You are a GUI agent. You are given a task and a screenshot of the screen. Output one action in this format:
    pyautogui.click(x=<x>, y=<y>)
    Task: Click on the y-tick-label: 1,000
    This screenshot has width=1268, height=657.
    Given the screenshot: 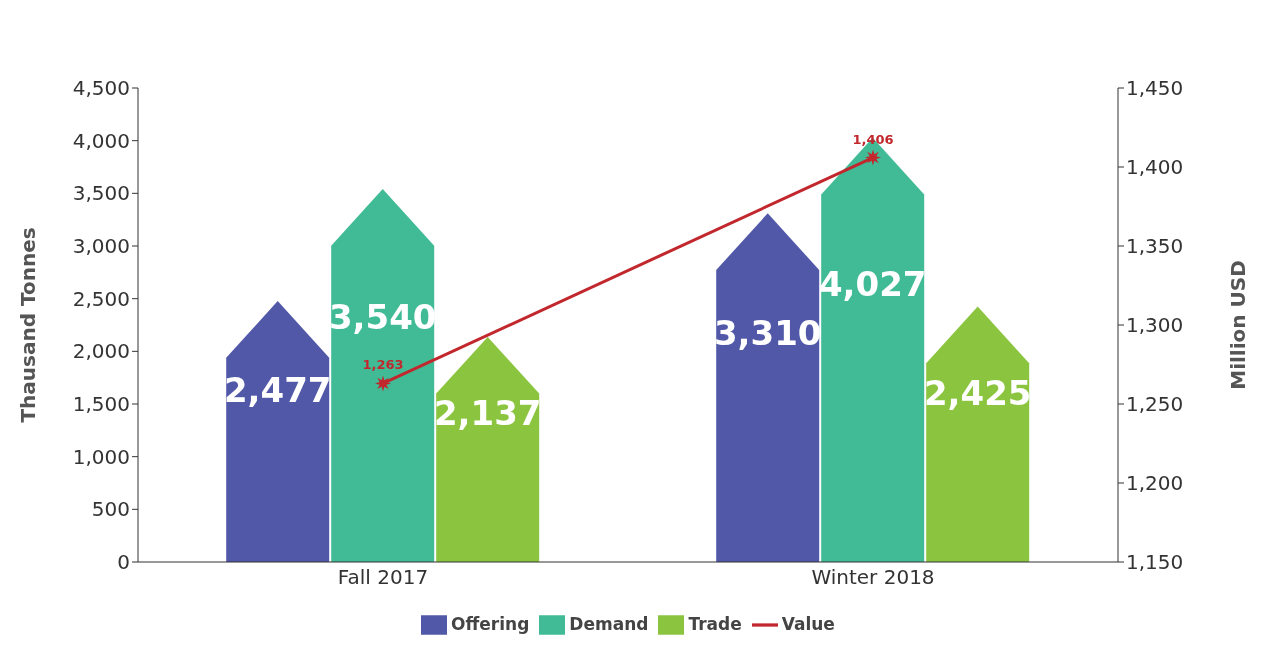 What is the action you would take?
    pyautogui.click(x=101, y=456)
    